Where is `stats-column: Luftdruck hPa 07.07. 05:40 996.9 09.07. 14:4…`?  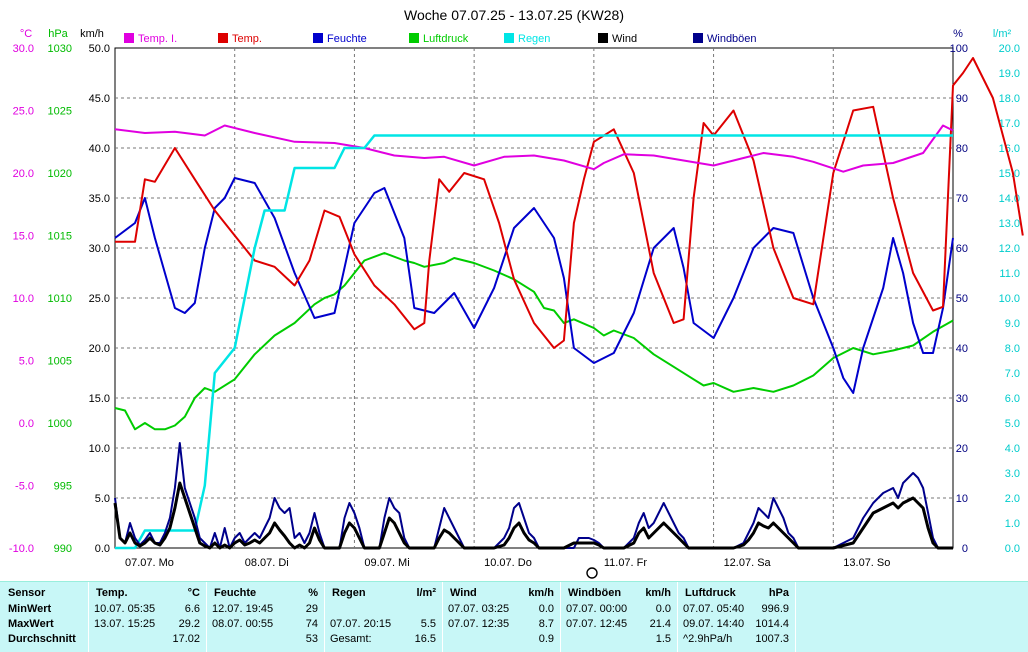 stats-column: Luftdruck hPa 07.07. 05:40 996.9 09.07. 14:4… is located at coordinates (736, 617).